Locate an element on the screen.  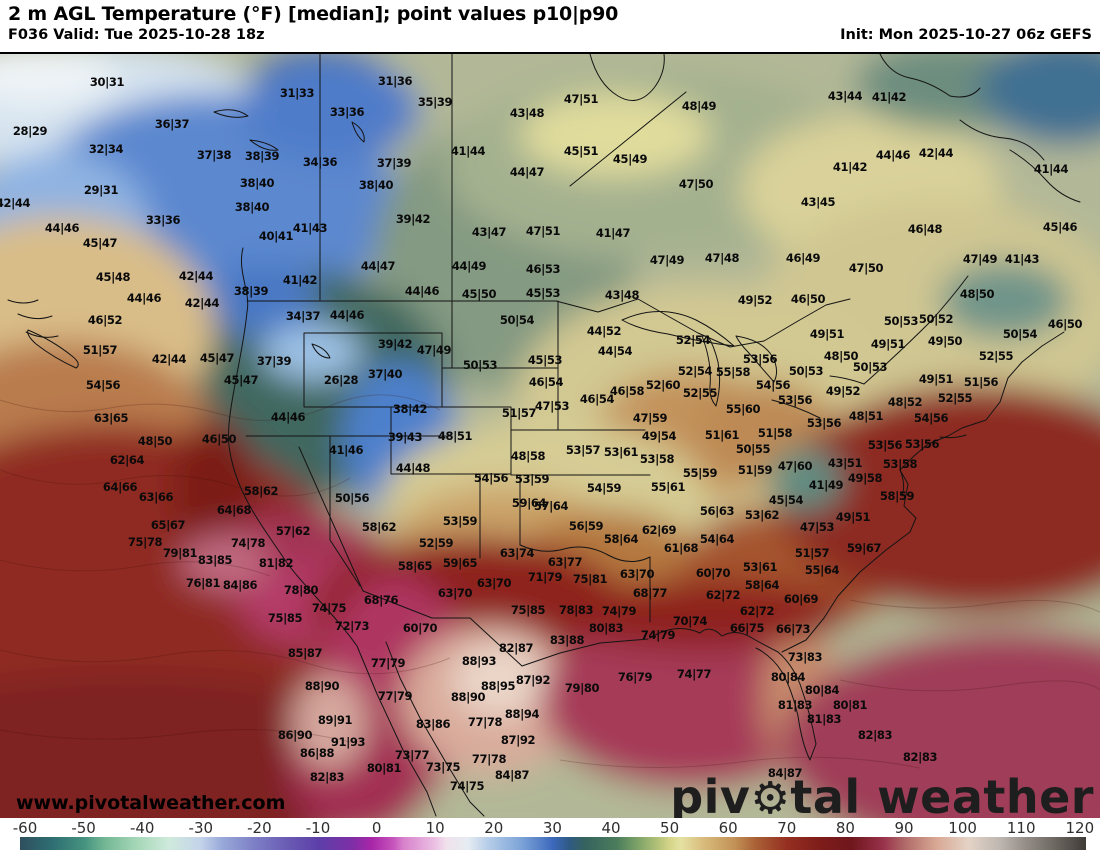
colorbar-tick: 80 is located at coordinates (845, 828).